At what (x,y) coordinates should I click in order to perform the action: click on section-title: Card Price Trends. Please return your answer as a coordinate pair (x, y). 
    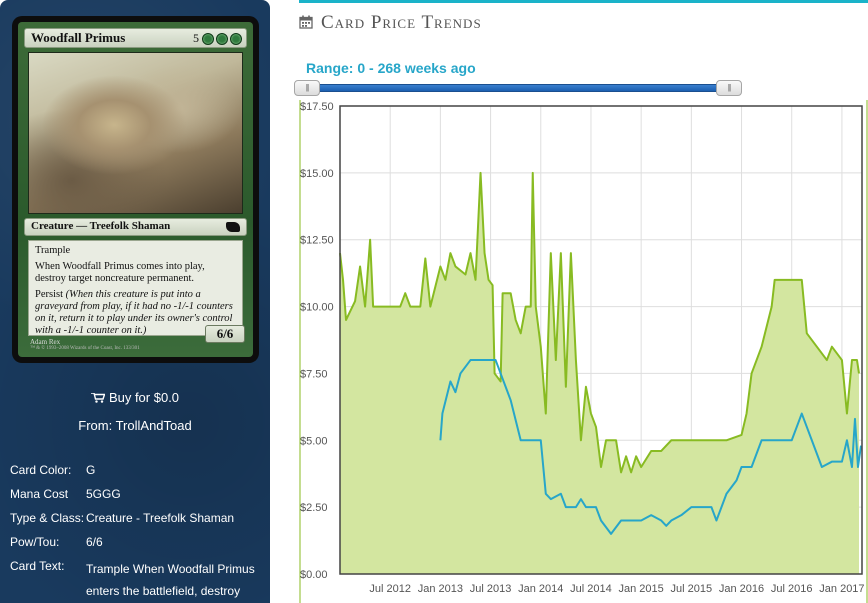
    Looking at the image, I should click on (390, 23).